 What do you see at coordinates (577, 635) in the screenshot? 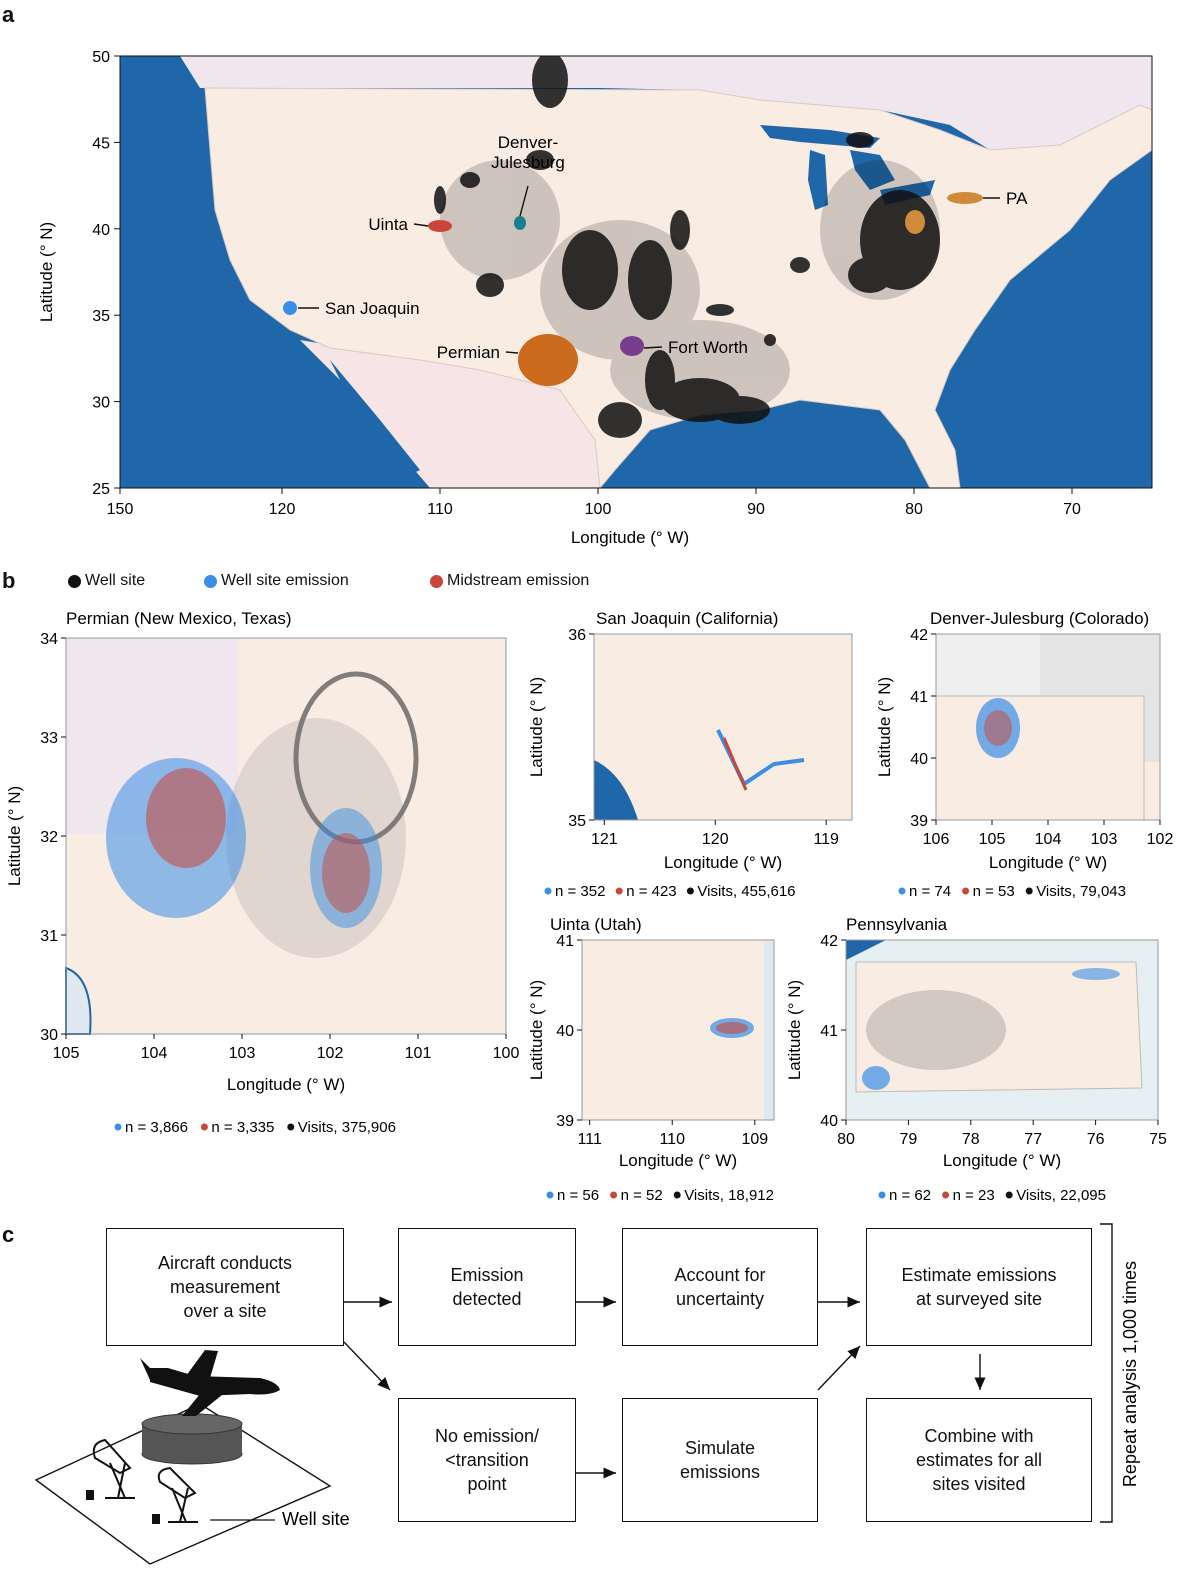
I see `ytick-label: 36` at bounding box center [577, 635].